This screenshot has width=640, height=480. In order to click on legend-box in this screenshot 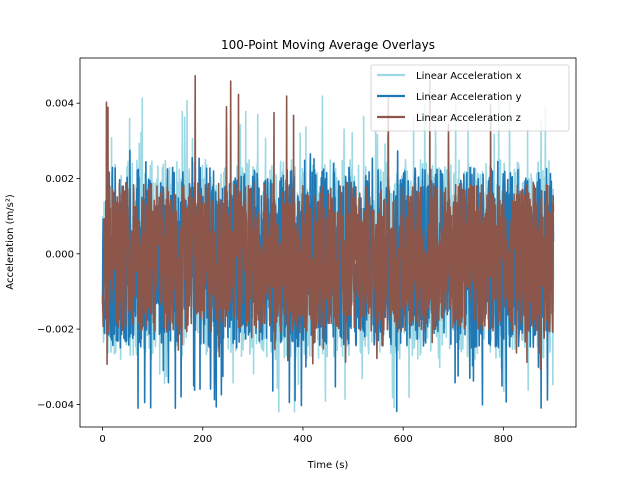, I will do `click(470, 98)`.